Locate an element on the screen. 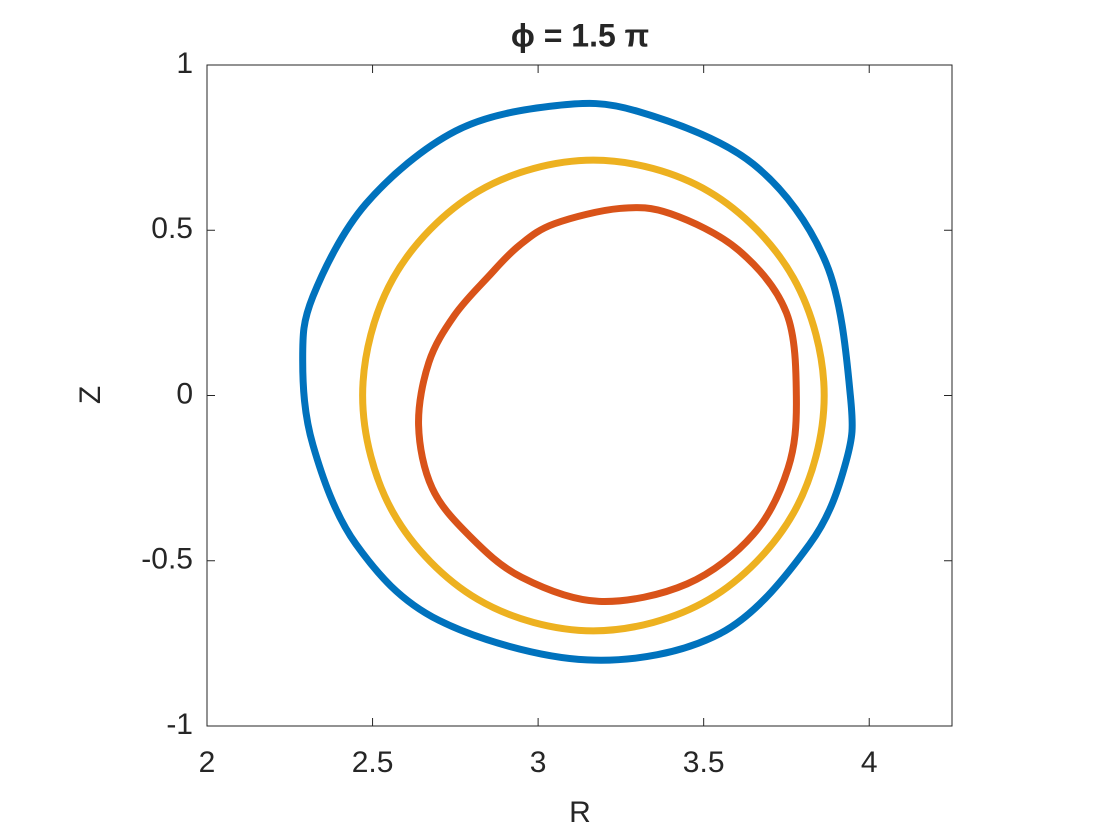 This screenshot has width=1120, height=840. x-axis-label: R is located at coordinates (580, 812).